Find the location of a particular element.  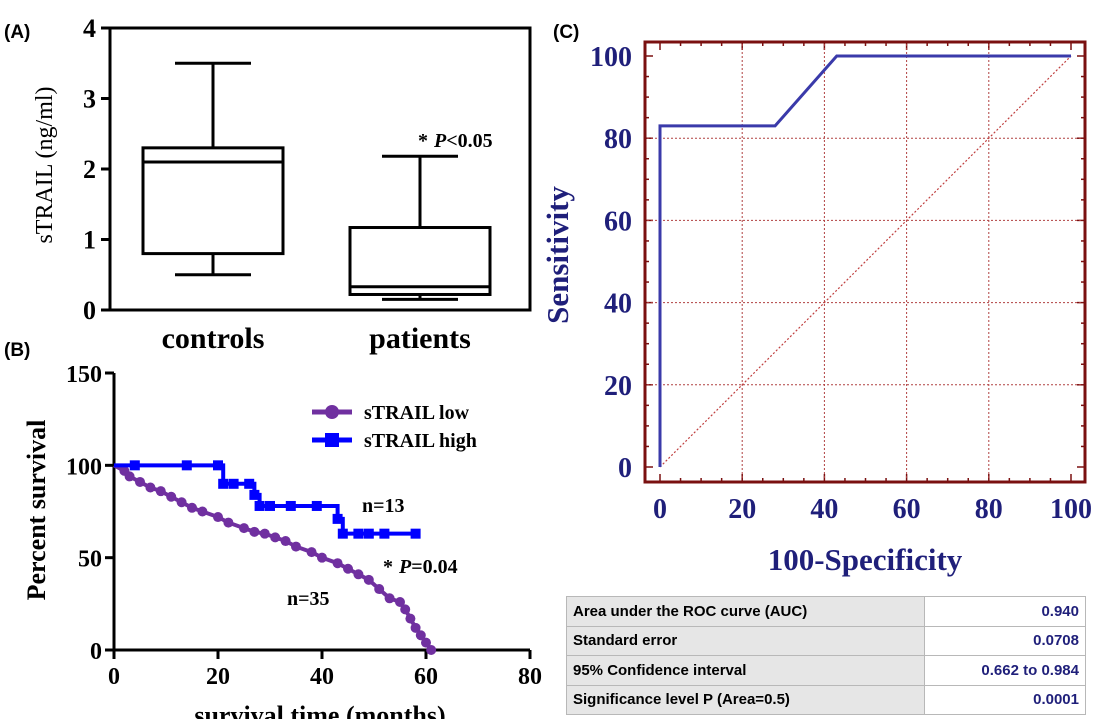

roc-y-tick-label: 40 is located at coordinates (618, 304).